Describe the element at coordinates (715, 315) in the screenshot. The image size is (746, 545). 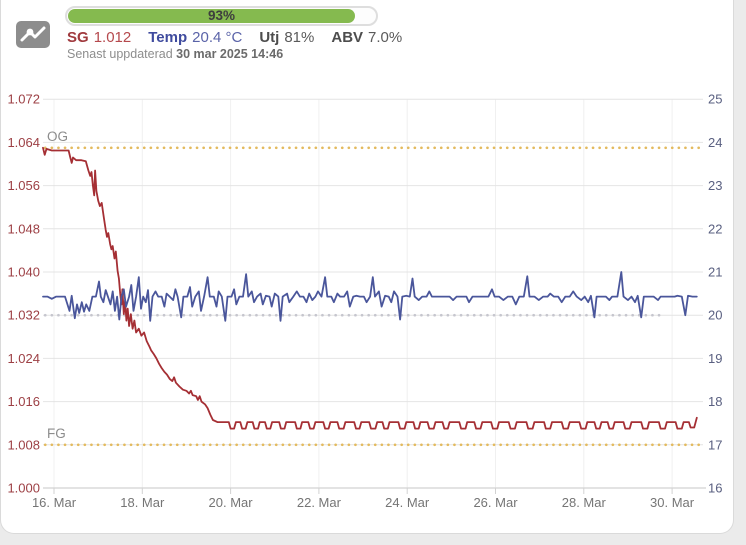
I see `y-right-tick-label: 20` at that location.